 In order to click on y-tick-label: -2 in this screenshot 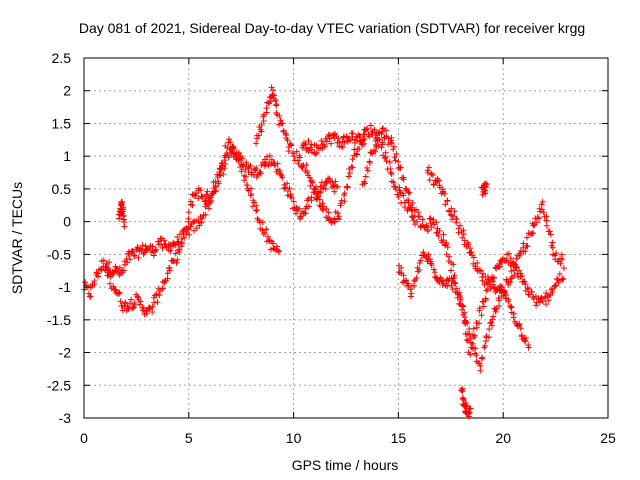, I will do `click(65, 353)`.